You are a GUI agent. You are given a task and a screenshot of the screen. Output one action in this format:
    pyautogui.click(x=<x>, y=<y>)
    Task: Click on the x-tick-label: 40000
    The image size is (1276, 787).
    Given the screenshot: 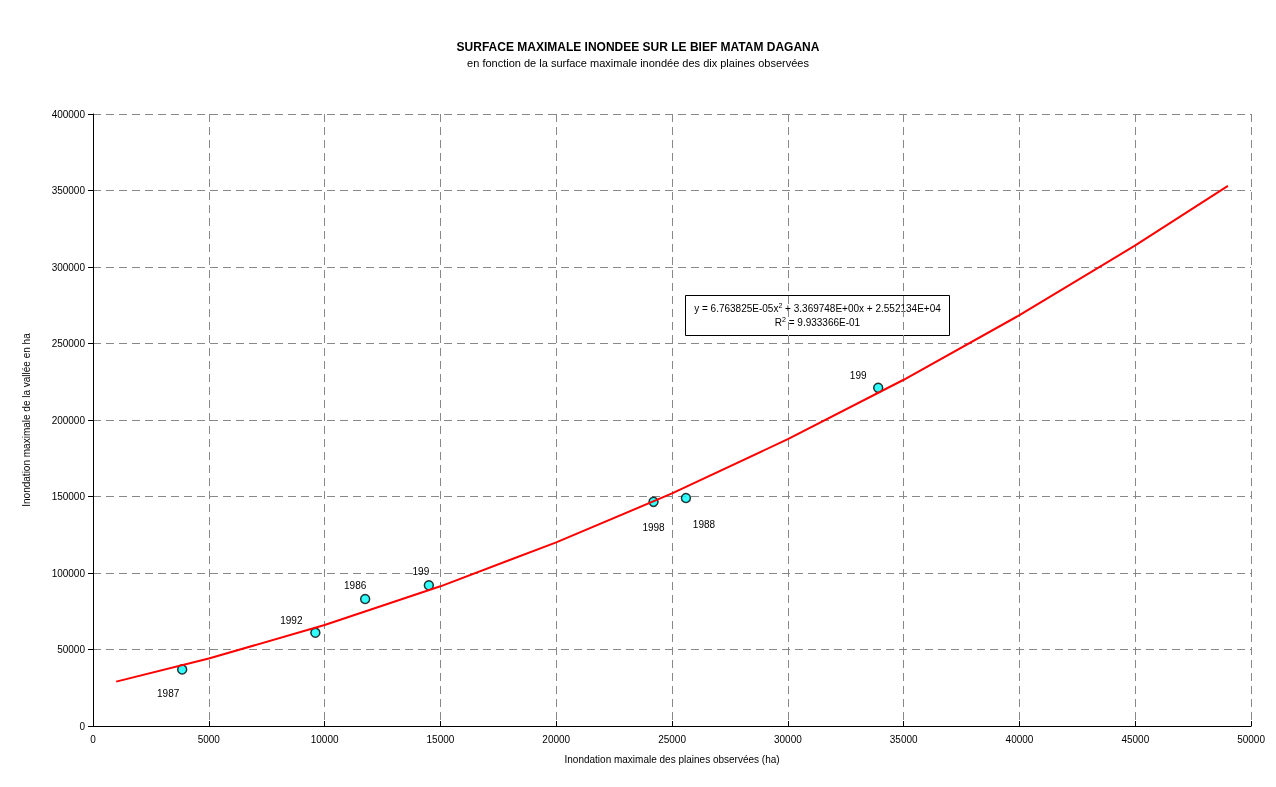 What is the action you would take?
    pyautogui.click(x=1019, y=739)
    